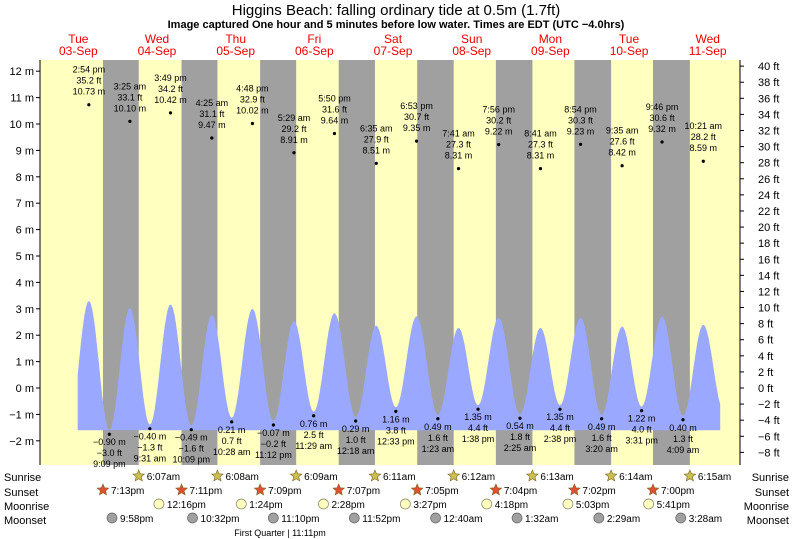 The height and width of the screenshot is (539, 793). Describe the element at coordinates (768, 164) in the screenshot. I see `y-tick-label-ft: 28 ft` at that location.